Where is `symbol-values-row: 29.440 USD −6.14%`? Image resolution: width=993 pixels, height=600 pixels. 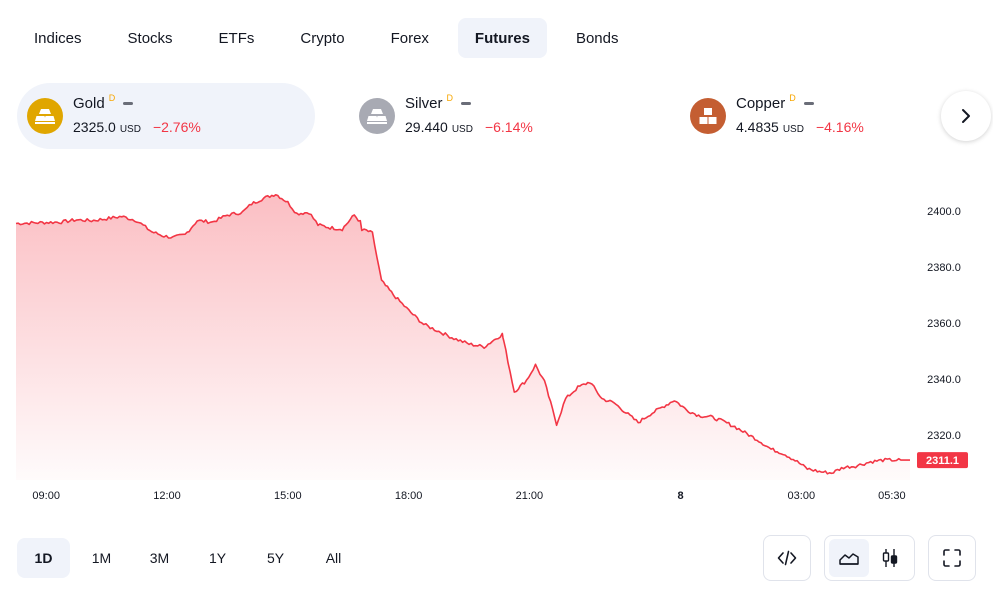
symbol-values-row: 29.440 USD −6.14% is located at coordinates (469, 128).